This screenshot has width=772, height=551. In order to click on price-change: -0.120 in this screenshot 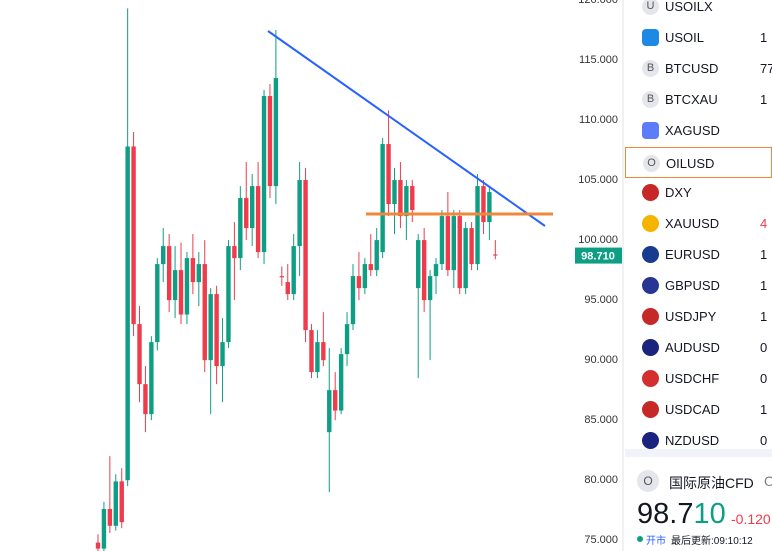, I will do `click(751, 519)`.